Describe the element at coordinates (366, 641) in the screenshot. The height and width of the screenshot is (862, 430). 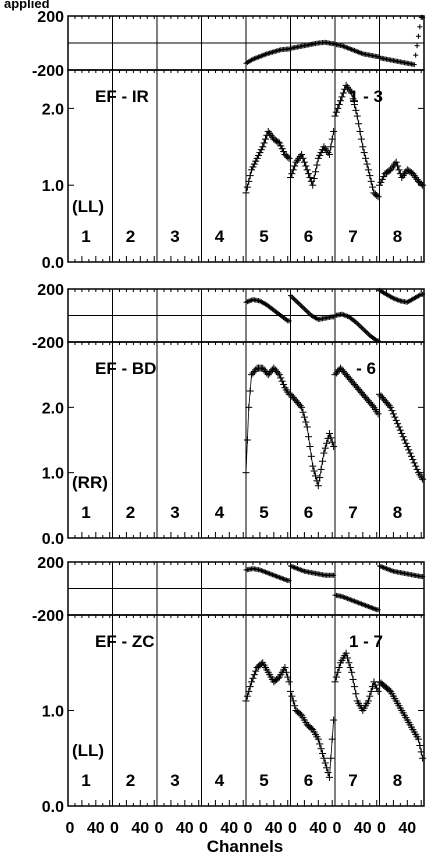
I see `baseline-annotation: 1 - 7` at that location.